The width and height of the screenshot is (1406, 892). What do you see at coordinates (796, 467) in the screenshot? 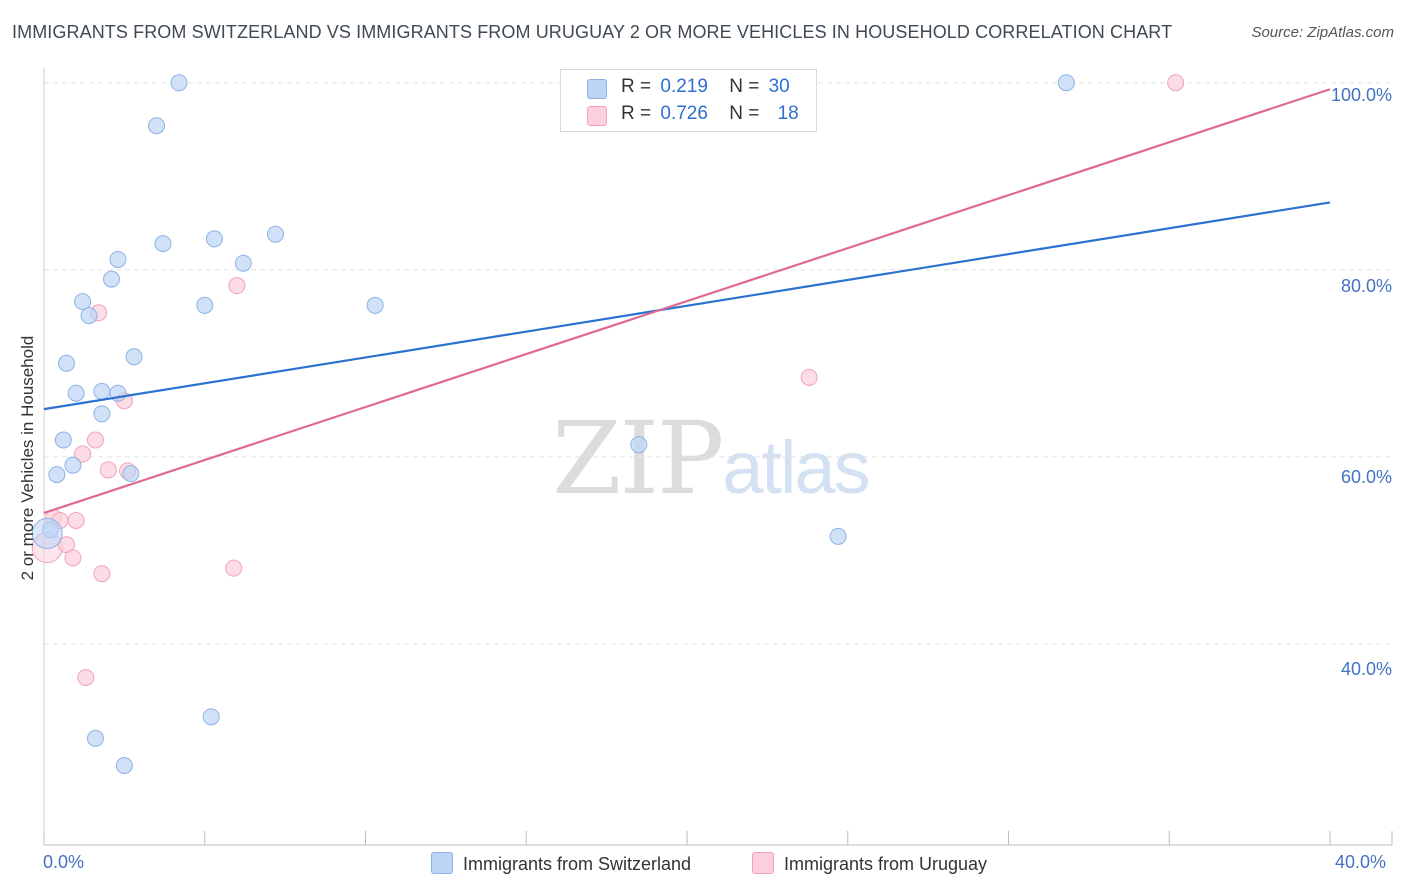
I see `watermark-atlas: atlas` at bounding box center [796, 467].